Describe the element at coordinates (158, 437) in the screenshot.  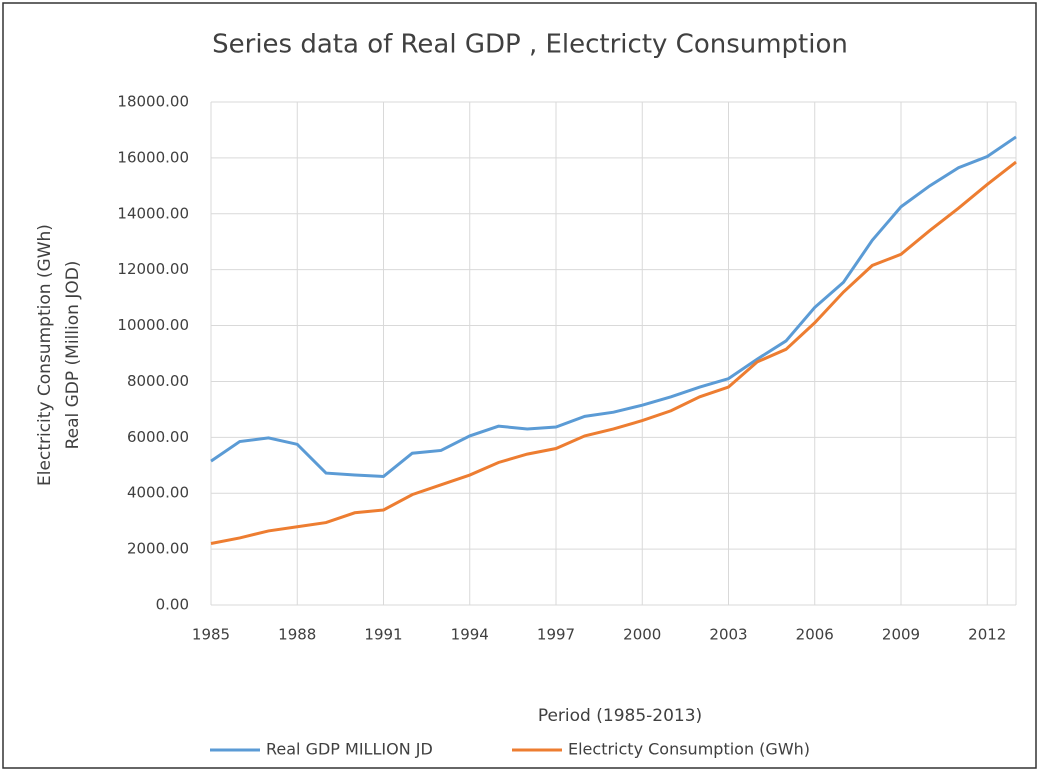
I see `y-tick-label: 6000.00` at that location.